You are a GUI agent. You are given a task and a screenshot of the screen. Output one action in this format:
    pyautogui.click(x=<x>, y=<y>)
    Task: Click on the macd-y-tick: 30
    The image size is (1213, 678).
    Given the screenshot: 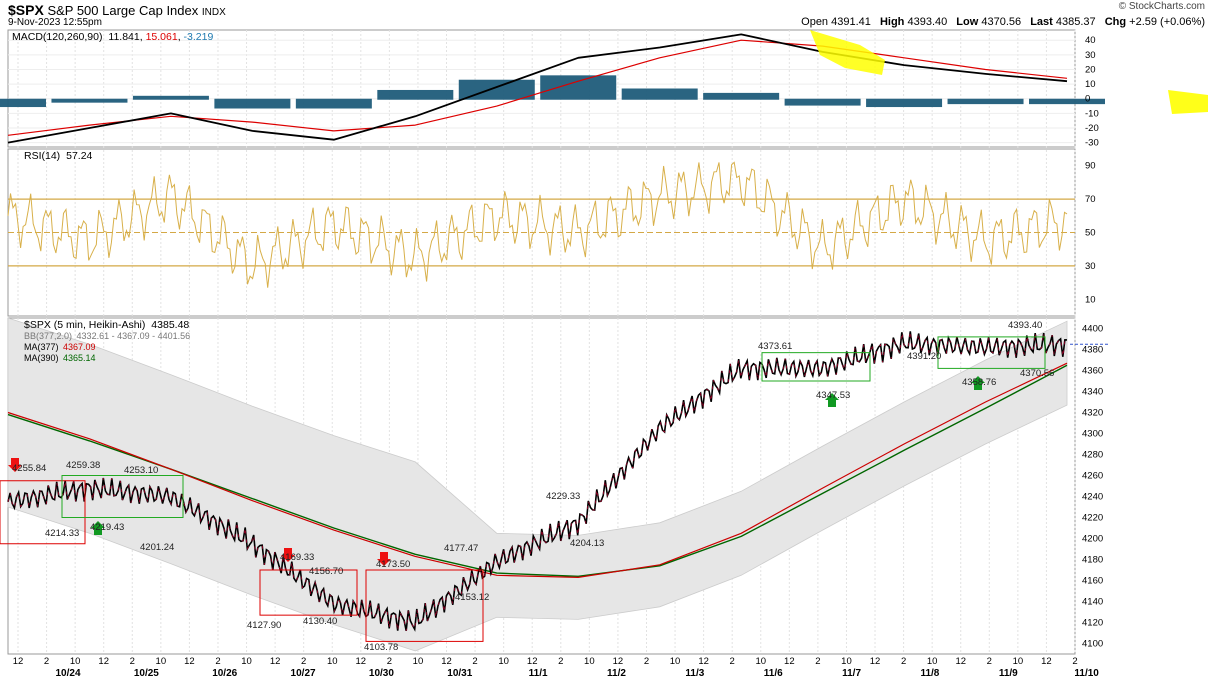 What is the action you would take?
    pyautogui.click(x=1090, y=55)
    